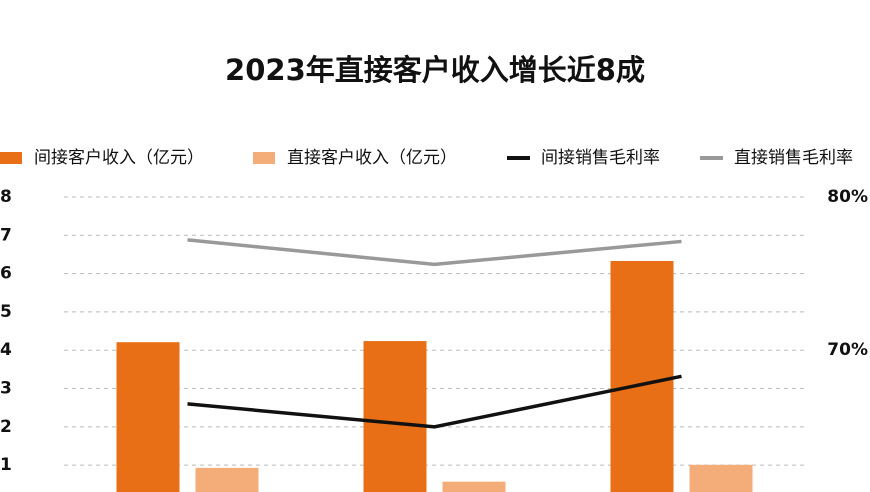 This screenshot has width=870, height=492. I want to click on y-tick-label: 6, so click(6, 274).